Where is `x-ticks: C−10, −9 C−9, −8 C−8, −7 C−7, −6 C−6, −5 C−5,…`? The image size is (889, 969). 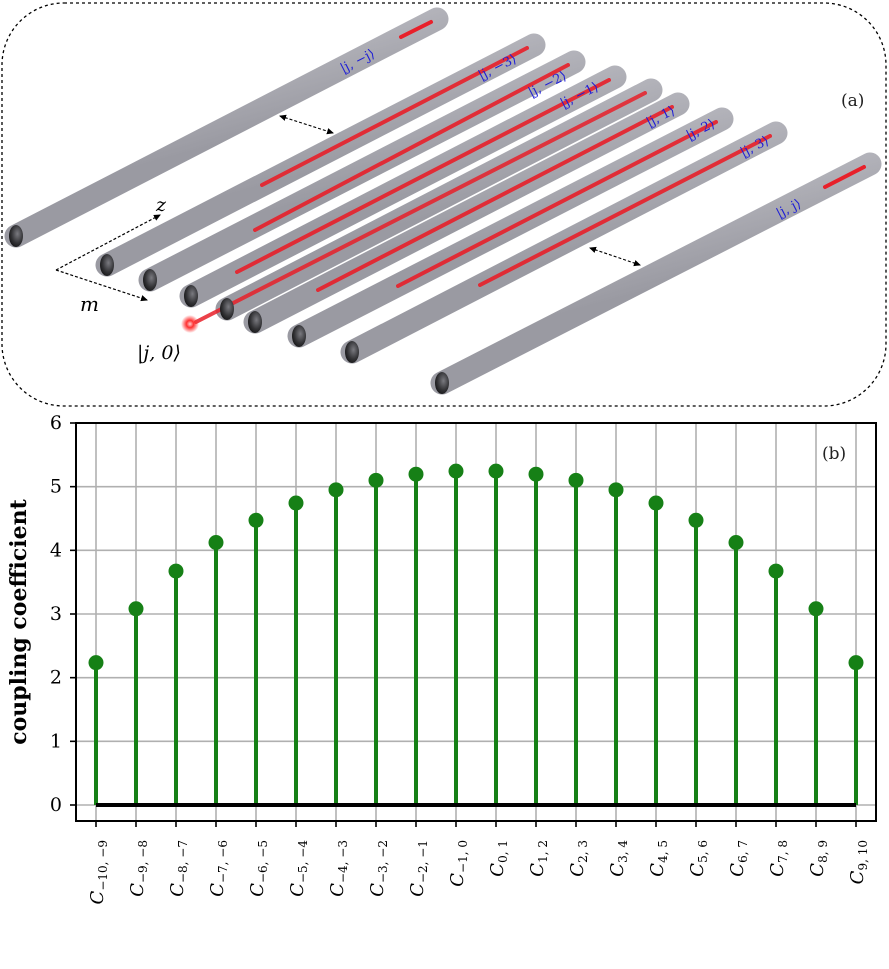
x-ticks: C−10, −9 C−9, −8 C−8, −7 C−7, −6 C−6, −5 C−5,… is located at coordinates (478, 862).